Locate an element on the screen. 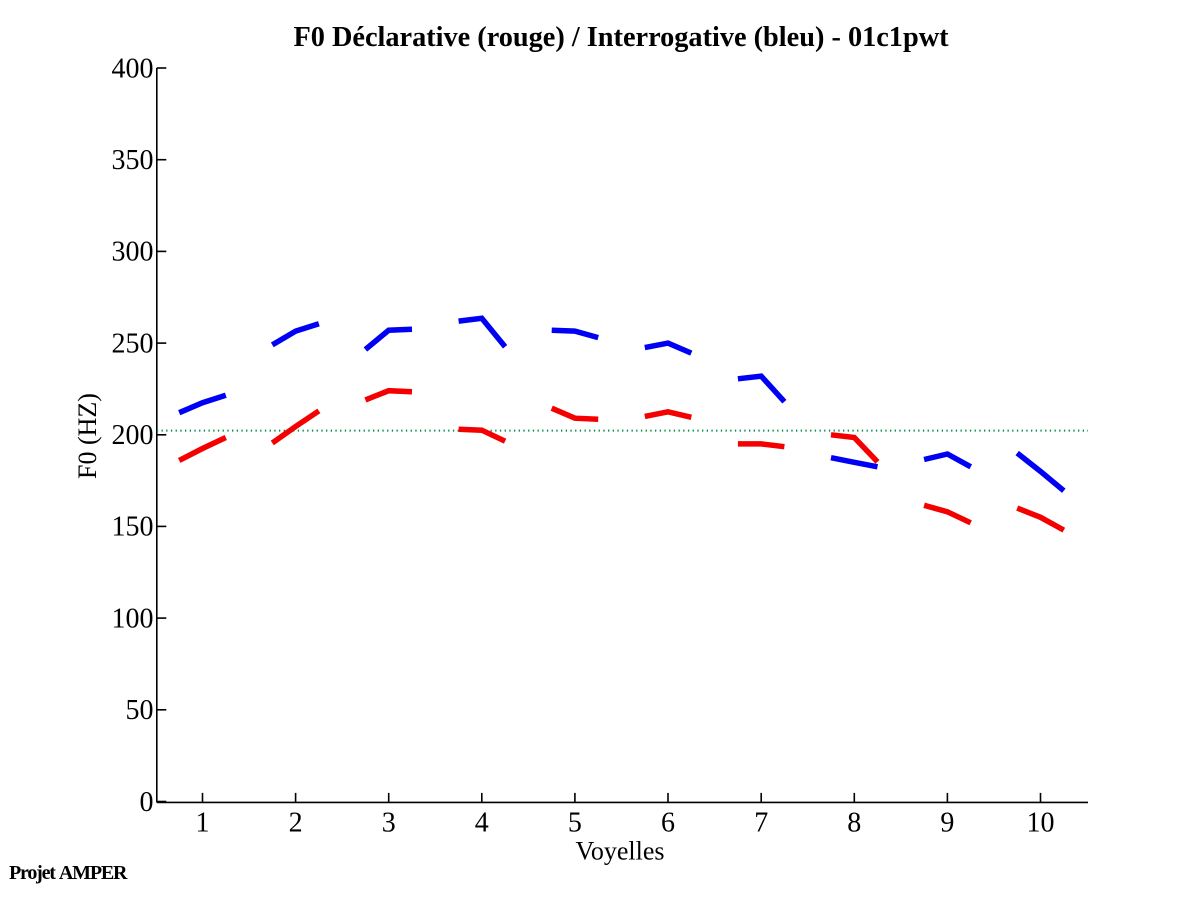 This screenshot has width=1201, height=901. svg-text: 300 is located at coordinates (133, 252).